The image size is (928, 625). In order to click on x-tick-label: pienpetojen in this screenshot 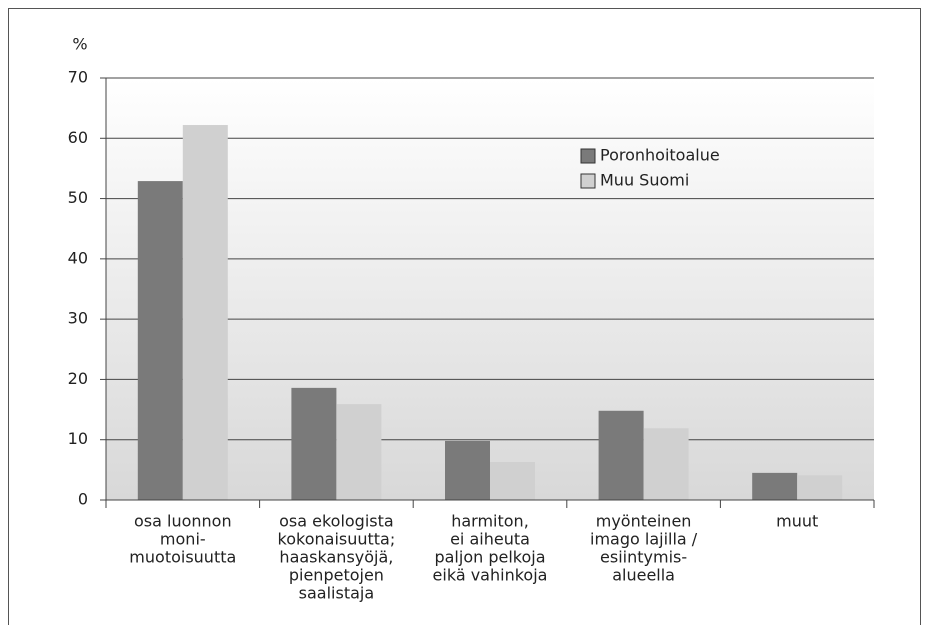, I will do `click(336, 575)`.